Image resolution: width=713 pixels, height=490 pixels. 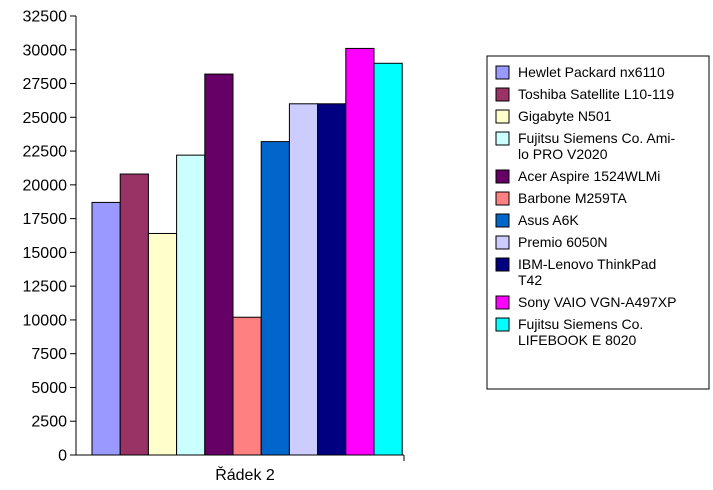 I want to click on legend-label: Hewlet Packard nx6110, so click(x=591, y=72).